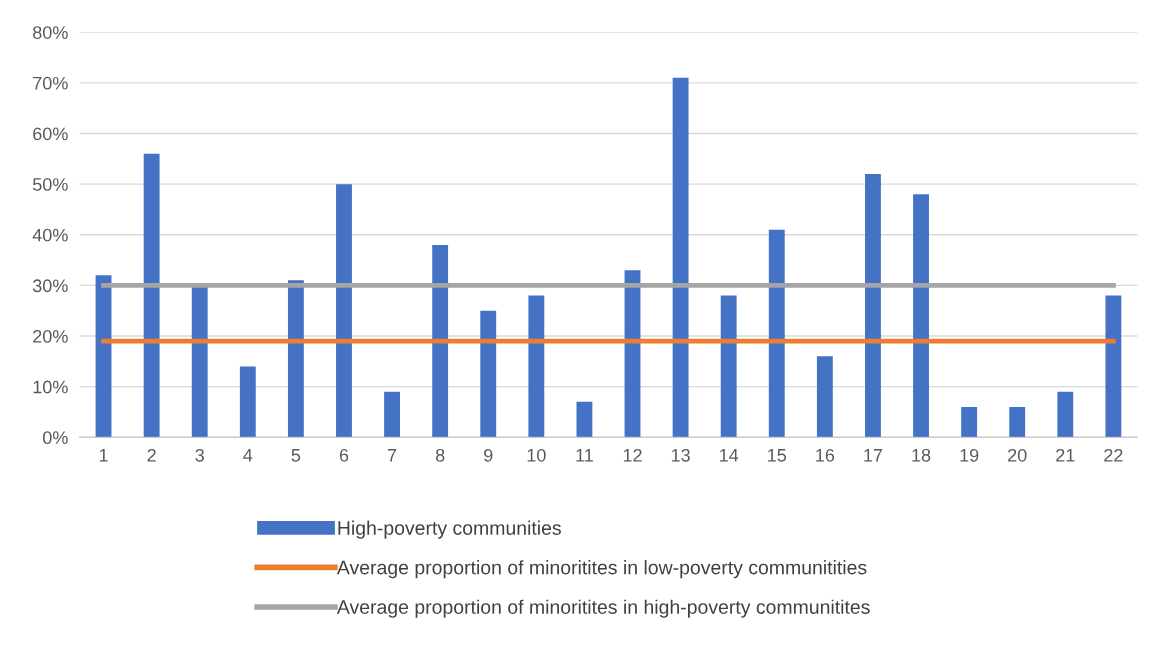  Describe the element at coordinates (50, 32) in the screenshot. I see `y-tick-label: 80%` at that location.